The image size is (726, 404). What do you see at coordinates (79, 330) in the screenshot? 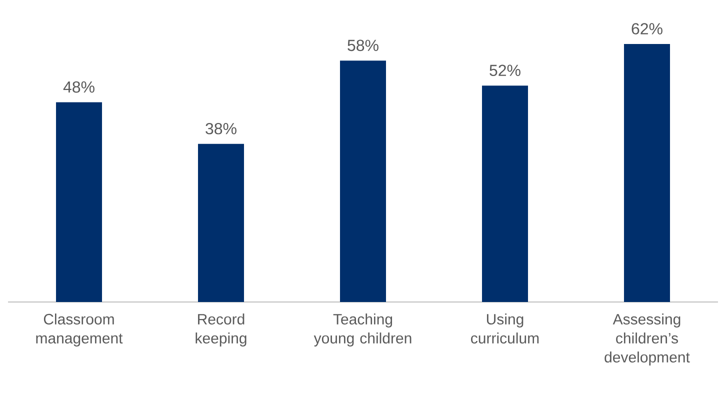
I see `x-tick-label: Classroom management` at bounding box center [79, 330].